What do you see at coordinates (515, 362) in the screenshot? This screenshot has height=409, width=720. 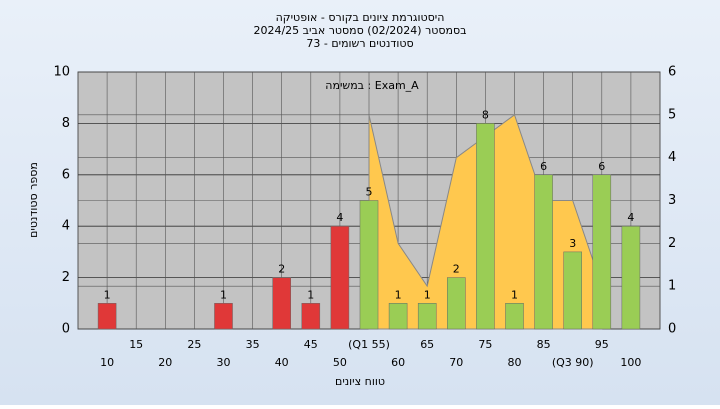 I see `x-tick-label: 80` at bounding box center [515, 362].